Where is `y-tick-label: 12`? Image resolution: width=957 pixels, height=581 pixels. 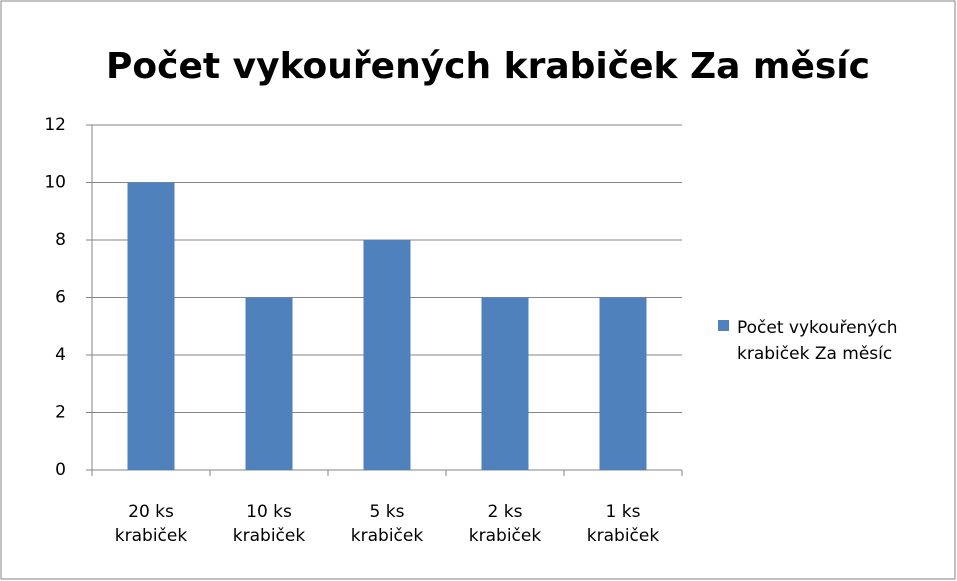 y-tick-label: 12 is located at coordinates (55, 125).